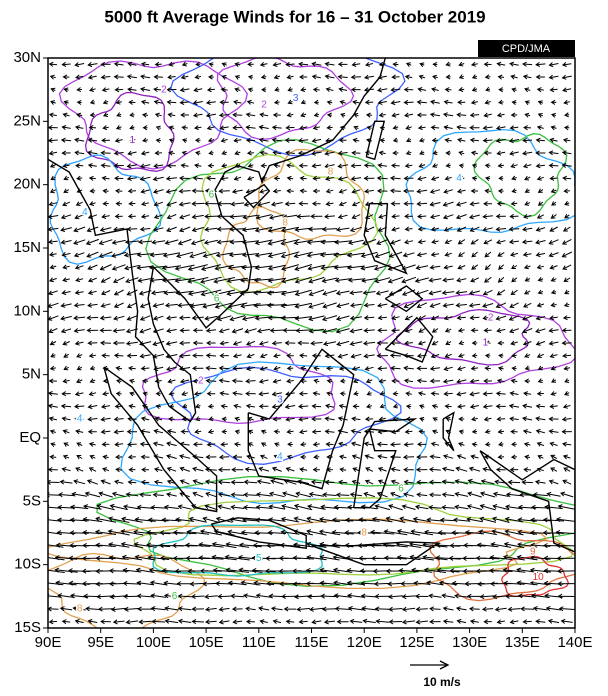 Image resolution: width=608 pixels, height=696 pixels. What do you see at coordinates (475, 341) in the screenshot?
I see `contour-line` at bounding box center [475, 341].